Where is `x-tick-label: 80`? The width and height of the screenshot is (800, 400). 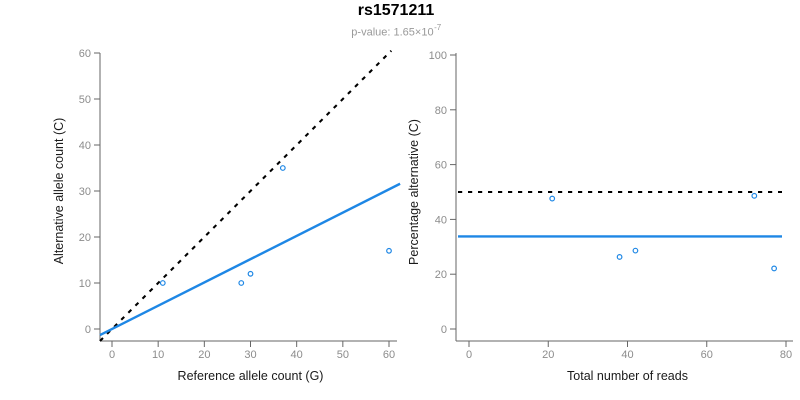 x-tick-label: 80 is located at coordinates (786, 355).